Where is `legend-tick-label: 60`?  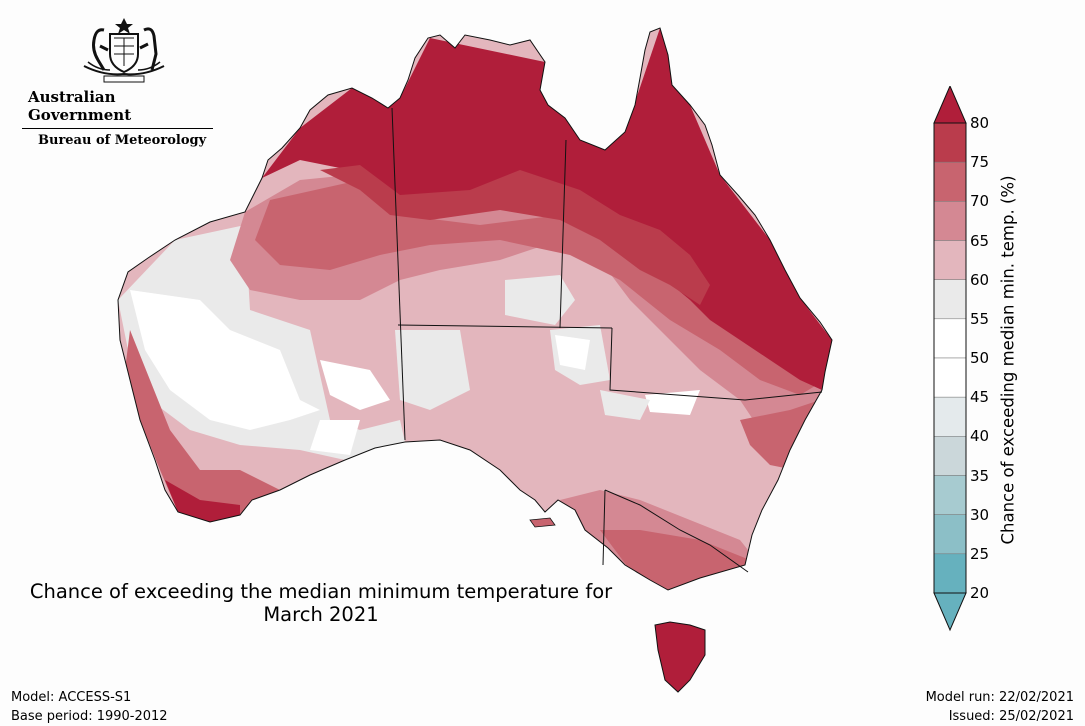
legend-tick-label: 60 is located at coordinates (980, 279).